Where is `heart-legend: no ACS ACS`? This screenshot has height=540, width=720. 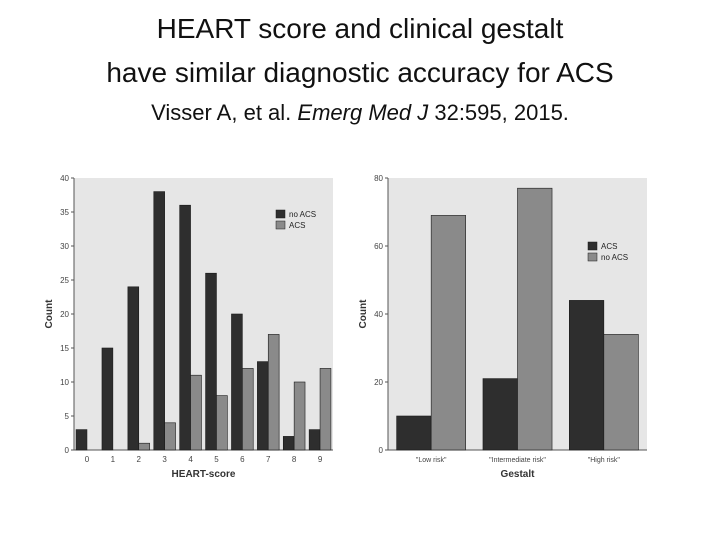 heart-legend: no ACS ACS is located at coordinates (295, 219).